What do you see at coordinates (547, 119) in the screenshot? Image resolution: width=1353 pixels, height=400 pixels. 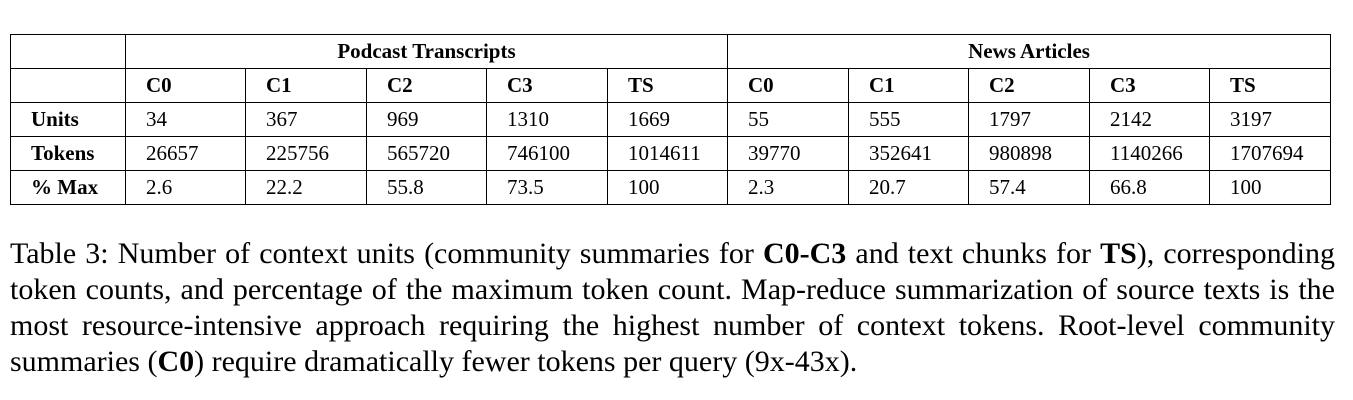 I see `table-cell: 1310` at bounding box center [547, 119].